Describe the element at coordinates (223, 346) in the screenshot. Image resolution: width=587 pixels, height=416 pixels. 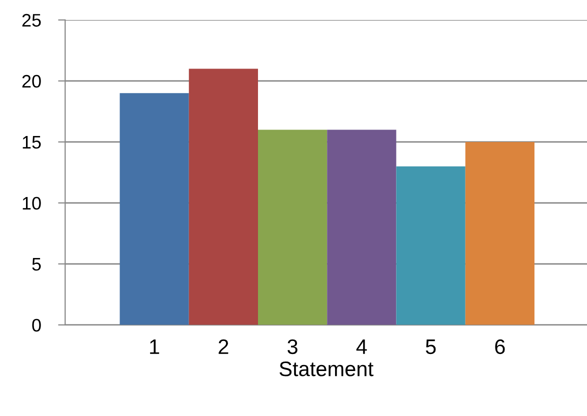
I see `x-tick-label: 2` at that location.